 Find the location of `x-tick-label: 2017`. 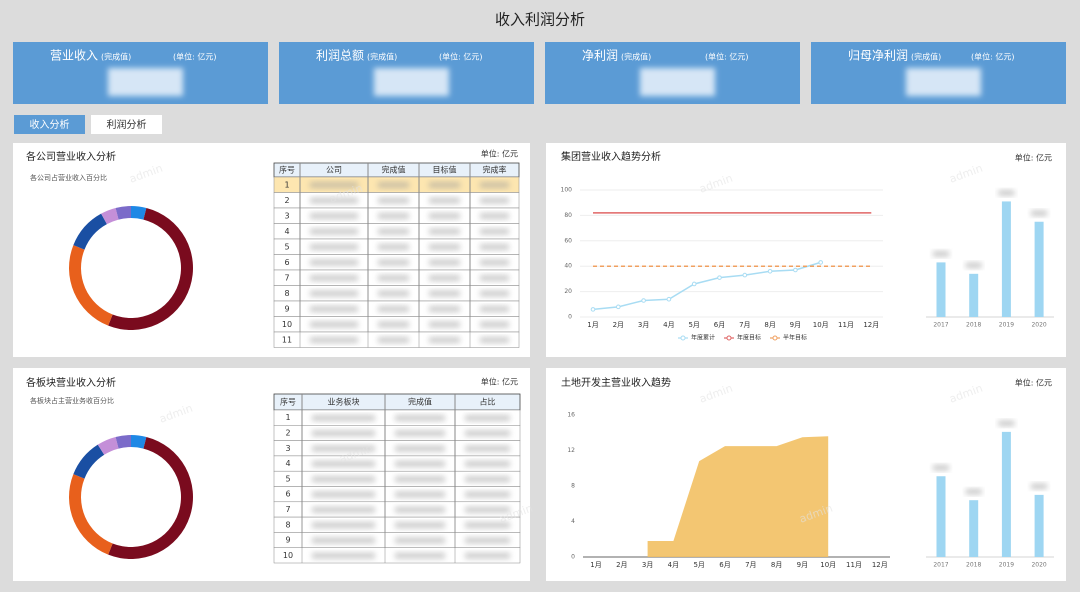

x-tick-label: 2017 is located at coordinates (940, 325).